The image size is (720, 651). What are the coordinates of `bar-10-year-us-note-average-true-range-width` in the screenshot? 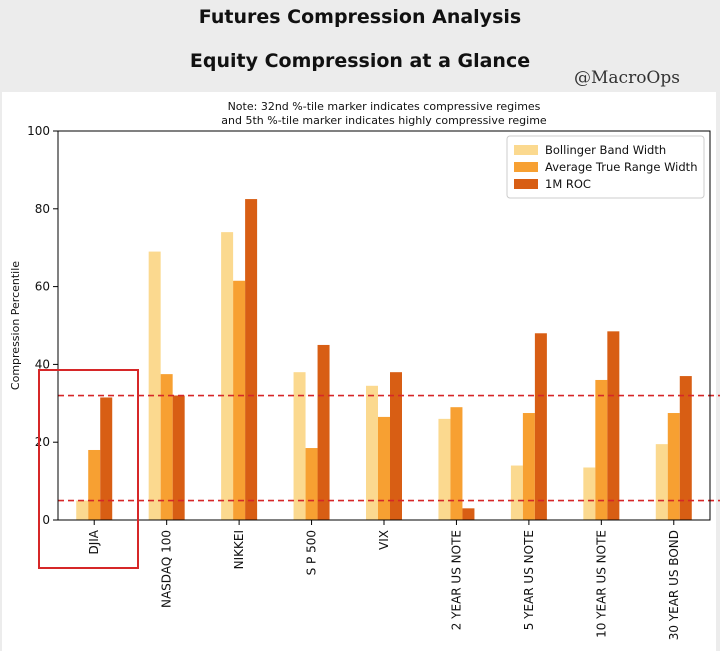 It's located at (601, 449).